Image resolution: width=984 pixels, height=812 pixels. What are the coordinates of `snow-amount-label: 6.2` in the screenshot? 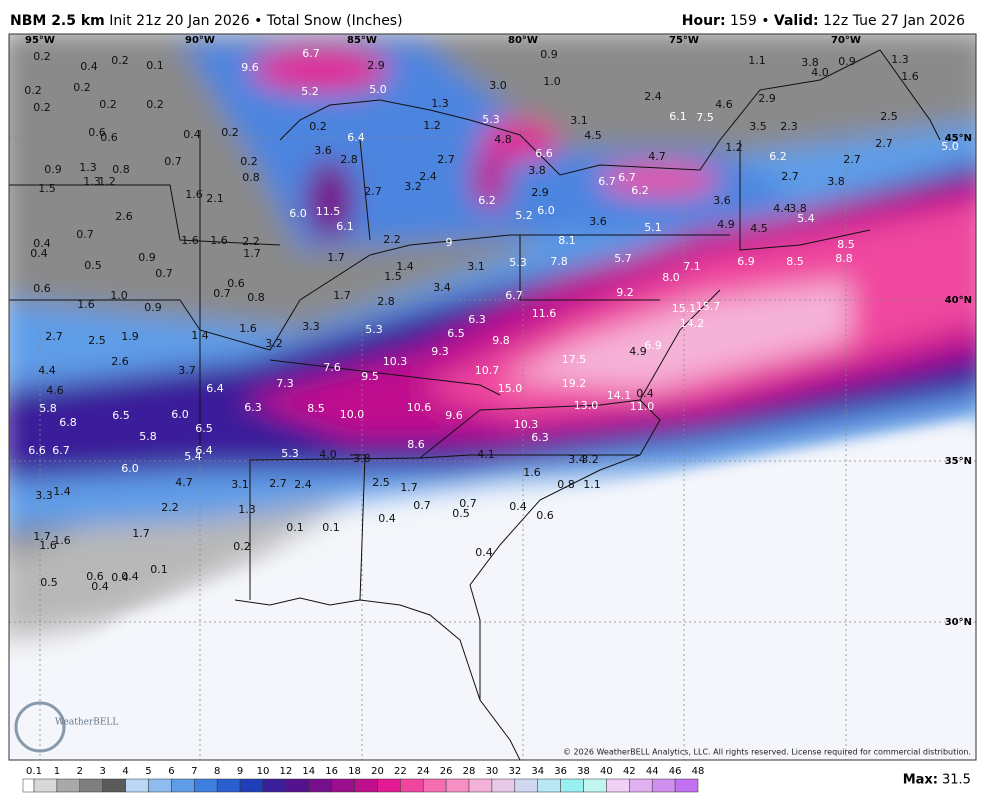 It's located at (778, 156).